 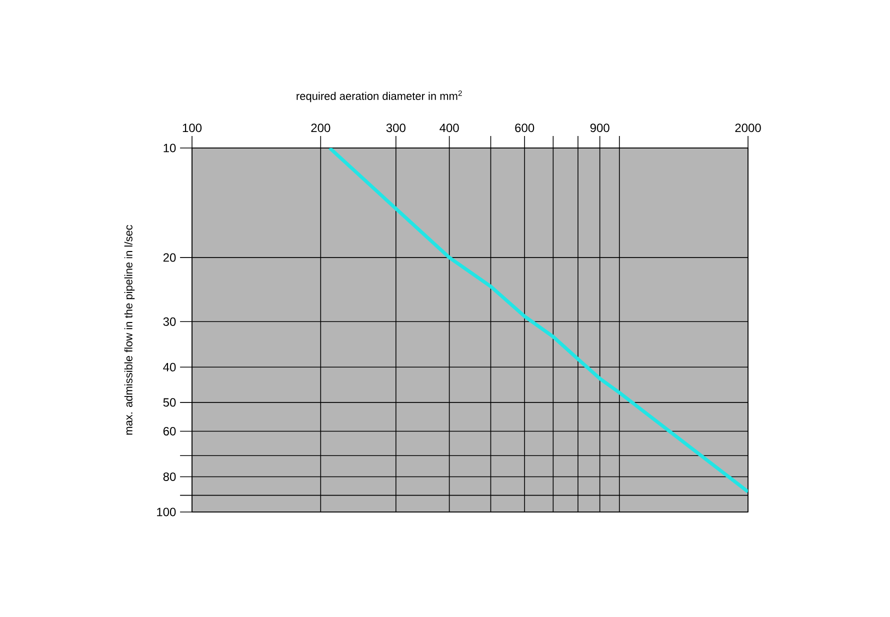 I want to click on y-axis-title: max. admissible flow in the pipeline in l/sec, so click(x=129, y=329).